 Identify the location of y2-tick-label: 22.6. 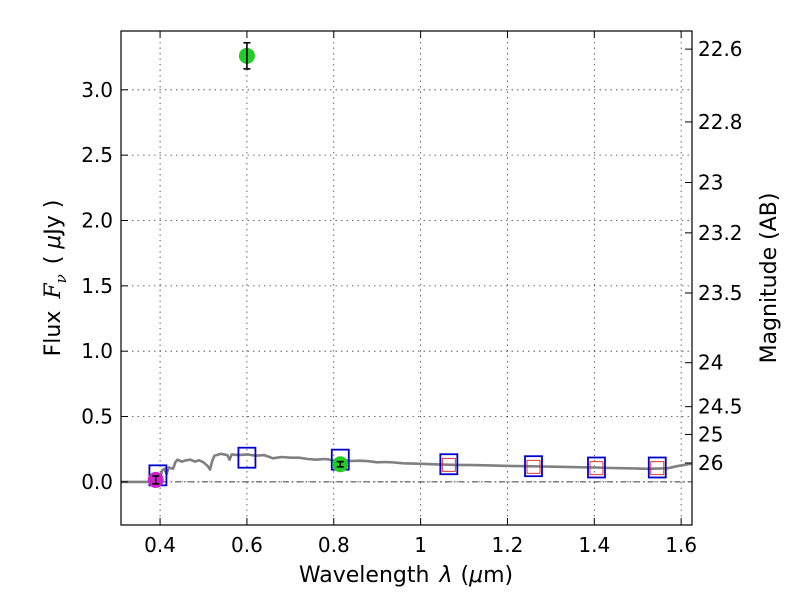
(720, 49).